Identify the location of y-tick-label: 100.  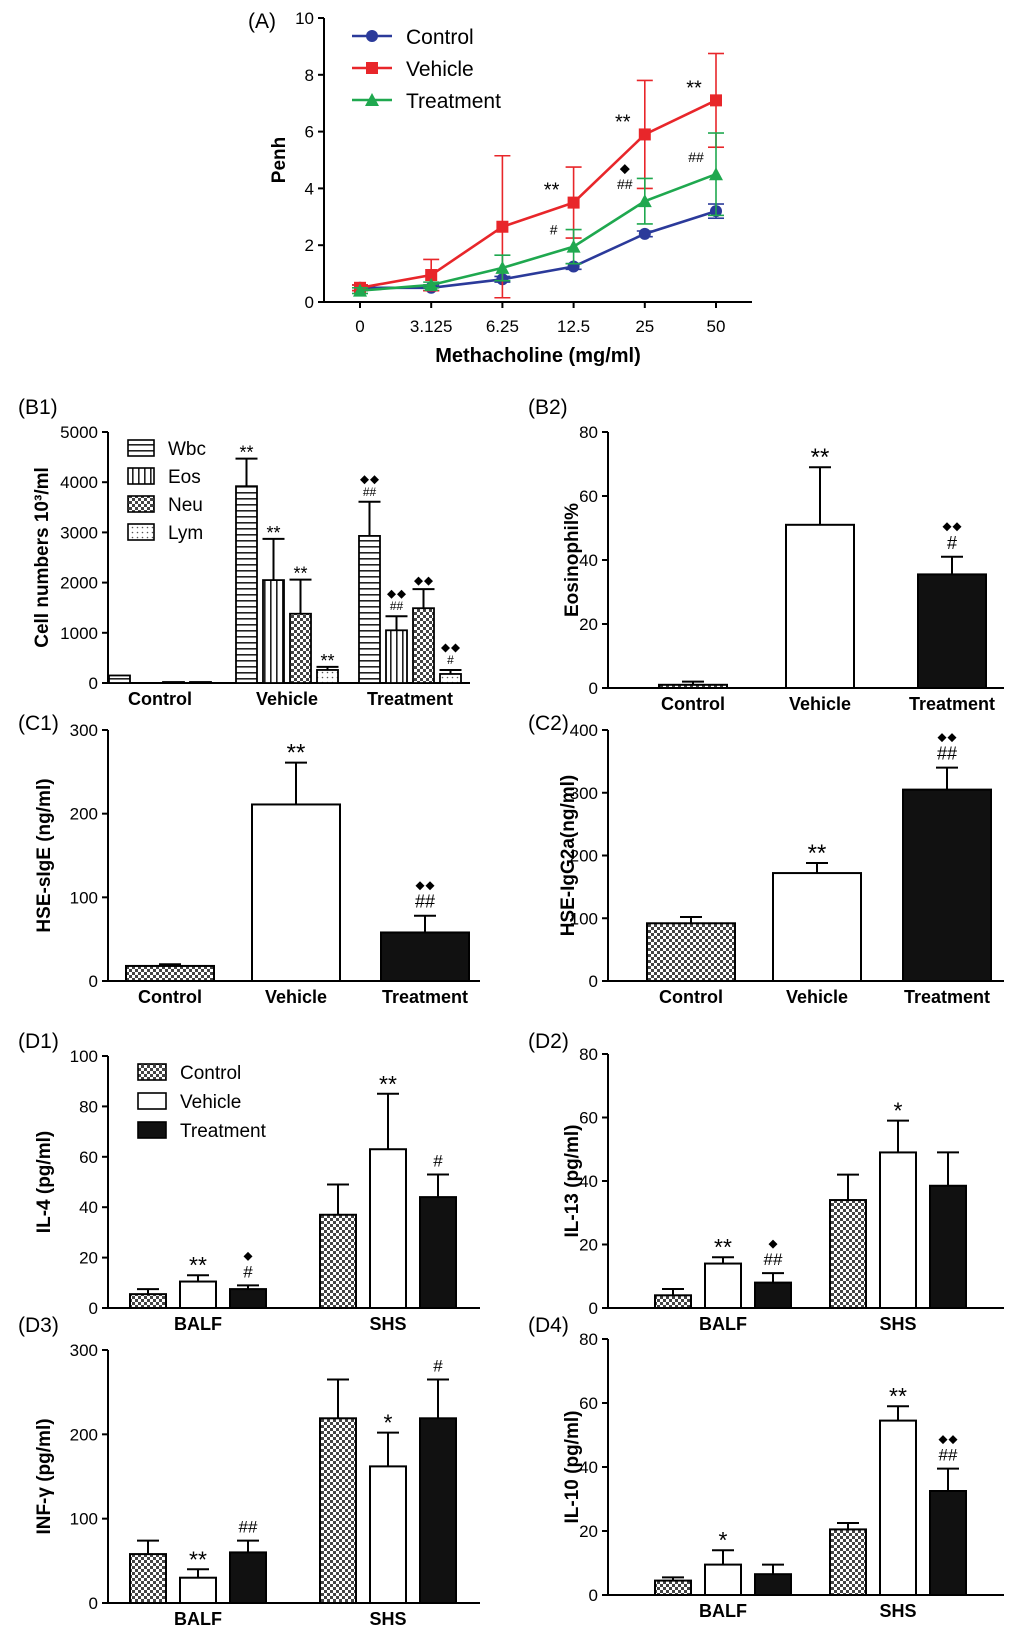
(584, 918).